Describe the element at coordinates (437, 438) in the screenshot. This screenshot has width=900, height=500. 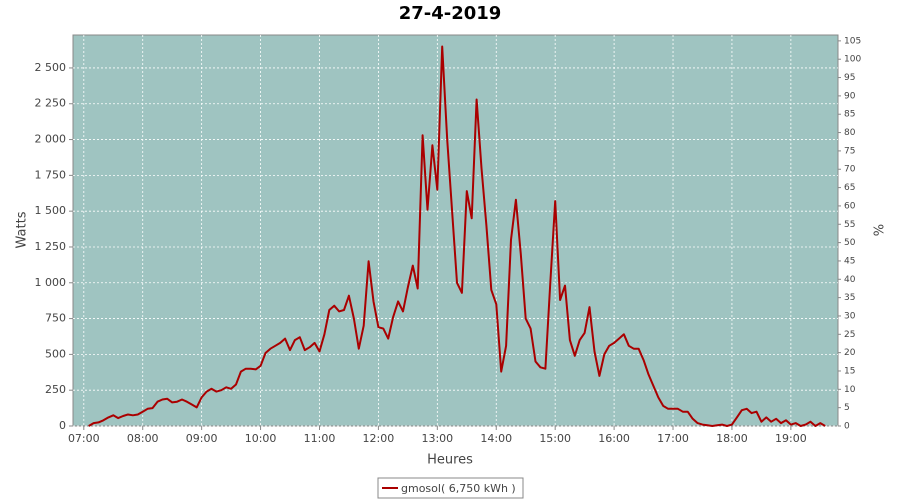
I see `x-tick-label: 13:00` at that location.